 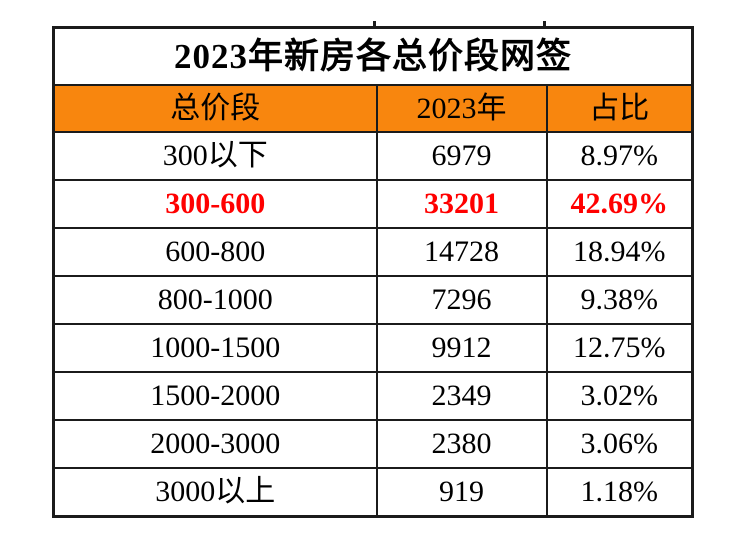 I want to click on cell-share: 3.02%, so click(x=619, y=396).